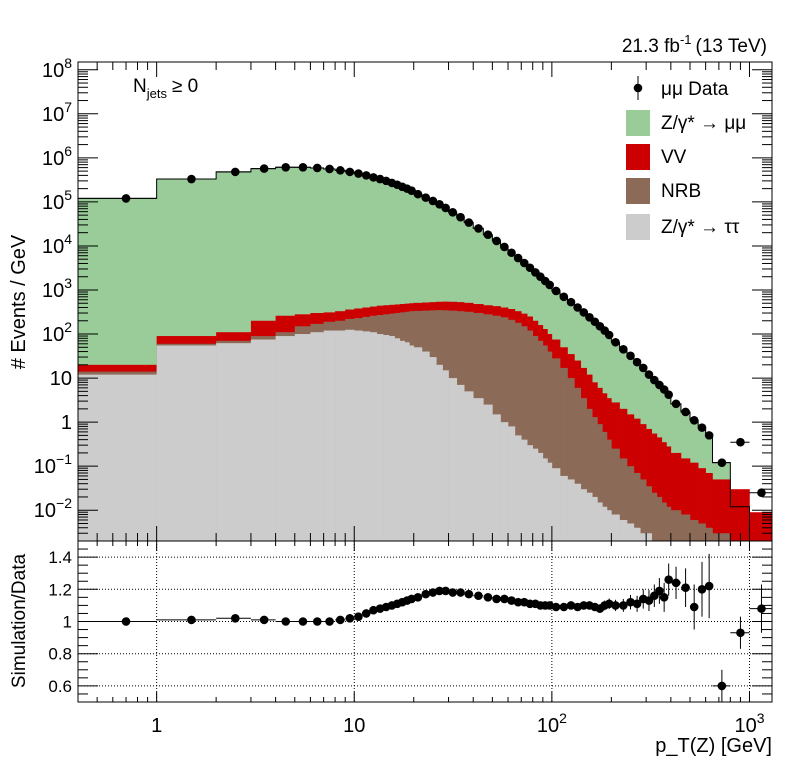 The image size is (796, 772). Describe the element at coordinates (53, 508) in the screenshot. I see `y-tick-label: 10⁻²` at that location.